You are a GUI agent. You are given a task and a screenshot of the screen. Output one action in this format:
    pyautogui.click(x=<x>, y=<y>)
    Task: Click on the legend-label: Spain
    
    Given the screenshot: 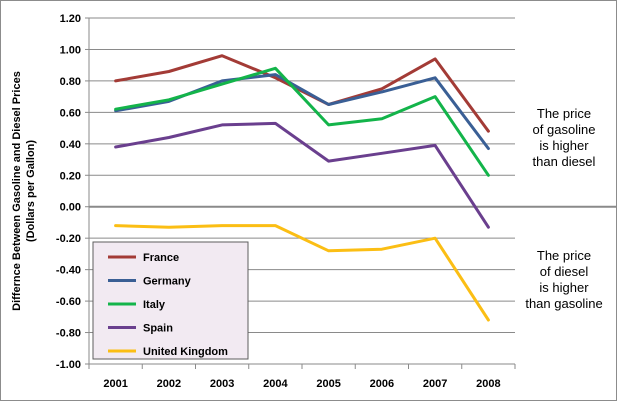 What is the action you would take?
    pyautogui.click(x=158, y=329)
    